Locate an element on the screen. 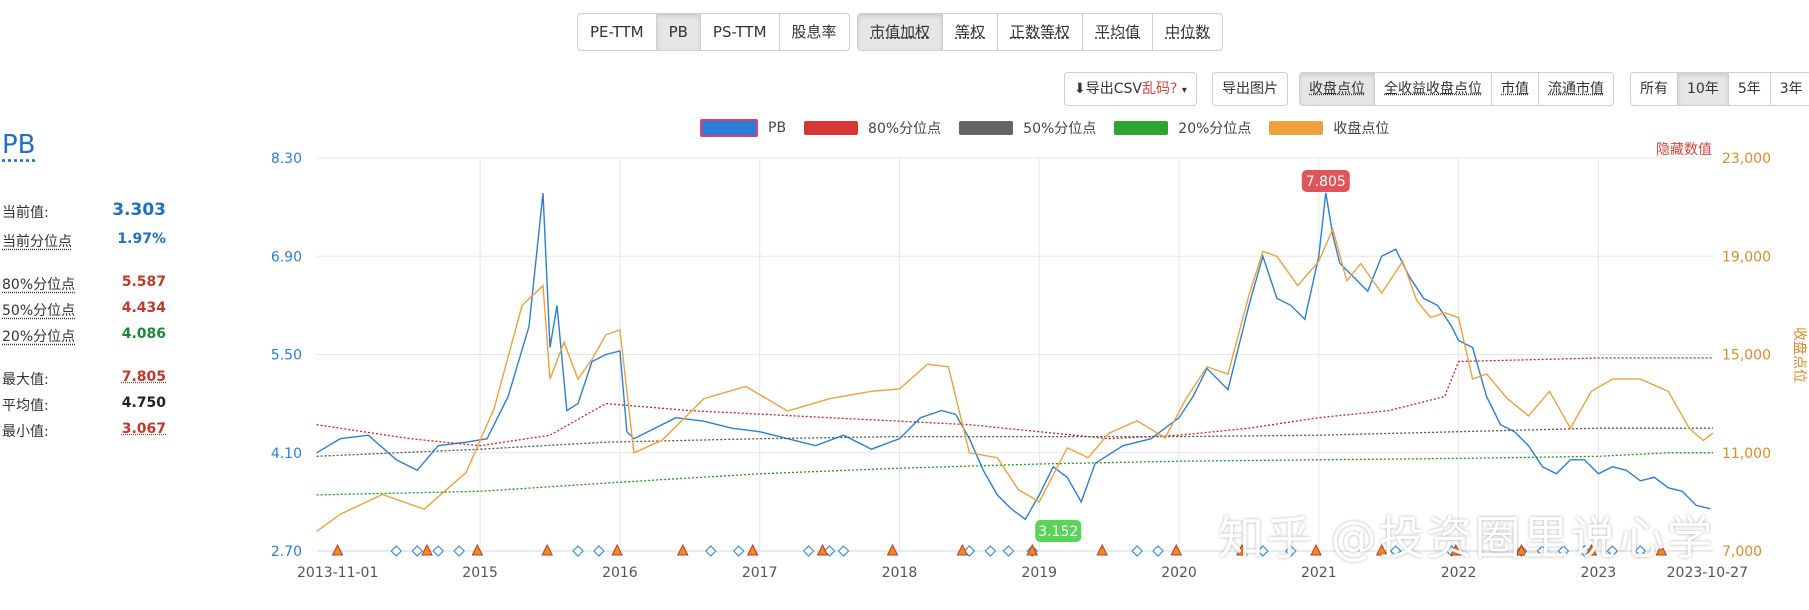  metric-selector: PE-TTM PB PS-TTM 股息率 is located at coordinates (713, 32).